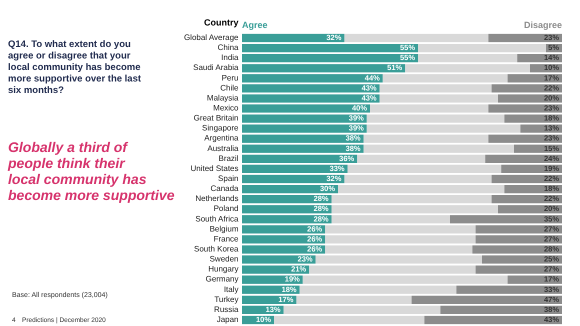  Describe the element at coordinates (75, 67) in the screenshot. I see `text: Q14. To what extent do you agree or disagree that your local community has become more supportive over the last six months?` at that location.